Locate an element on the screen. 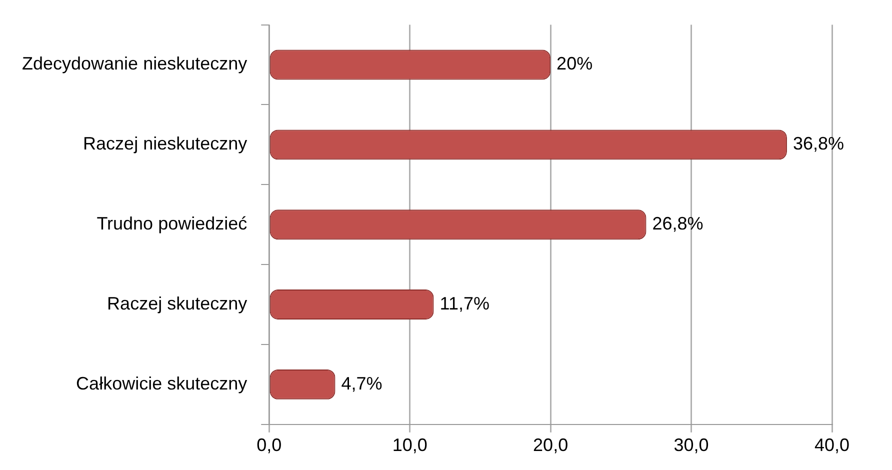 Image resolution: width=892 pixels, height=470 pixels. y-tick-label: Całkowicie skuteczny is located at coordinates (162, 383).